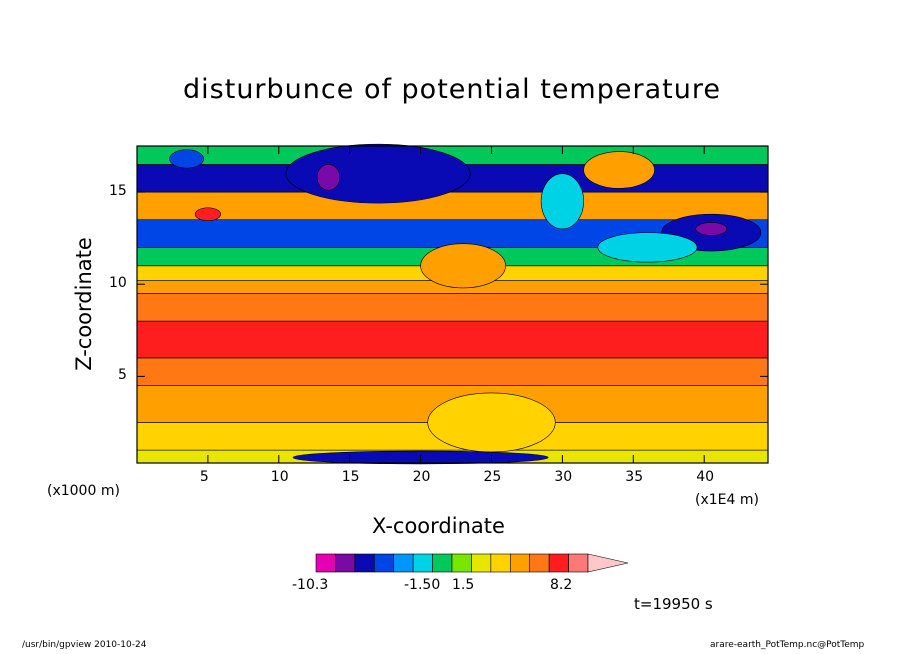 This screenshot has height=654, width=904. I want to click on time-label: t=19950 s, so click(673, 604).